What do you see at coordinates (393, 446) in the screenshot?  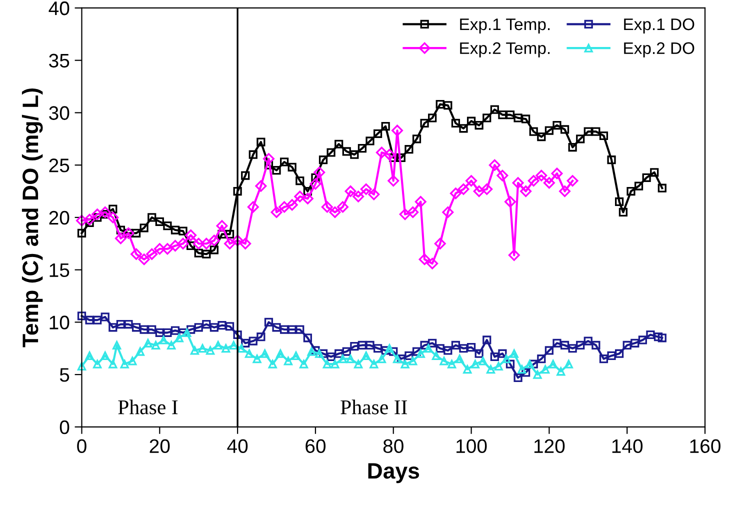 I see `x-tick-label: 80` at bounding box center [393, 446].